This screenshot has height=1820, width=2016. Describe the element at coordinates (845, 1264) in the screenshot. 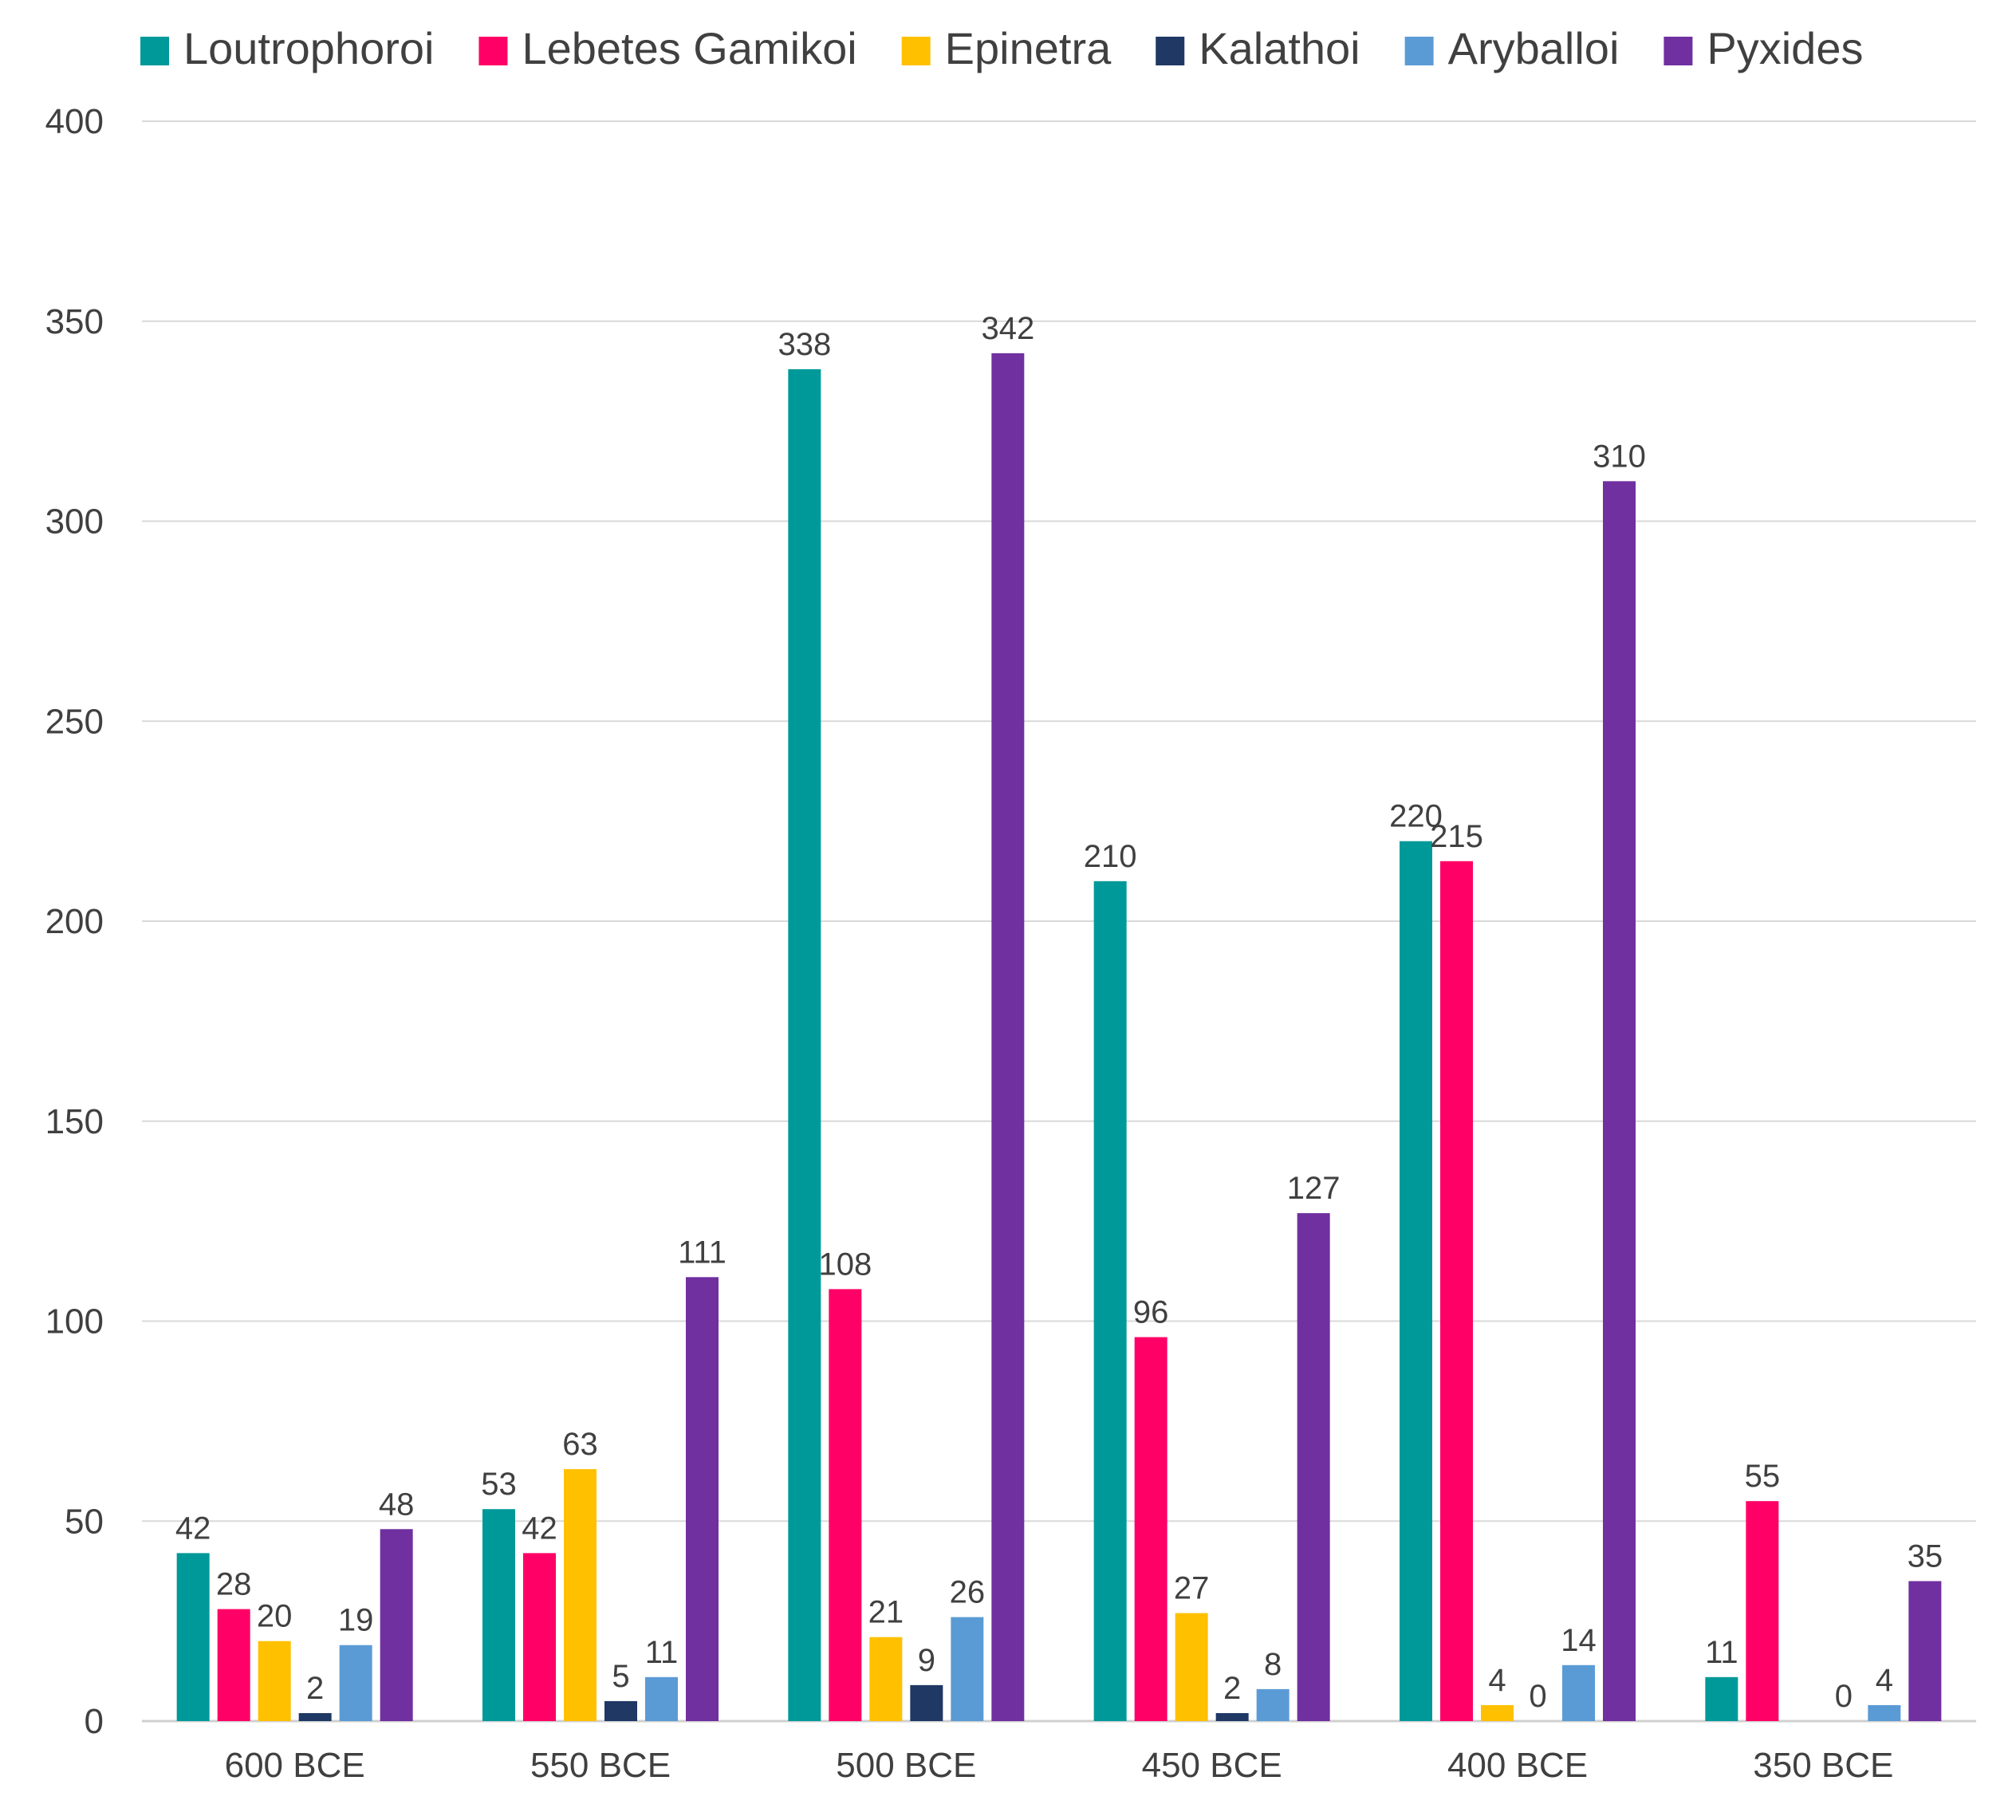

I see `data-label: 108` at that location.